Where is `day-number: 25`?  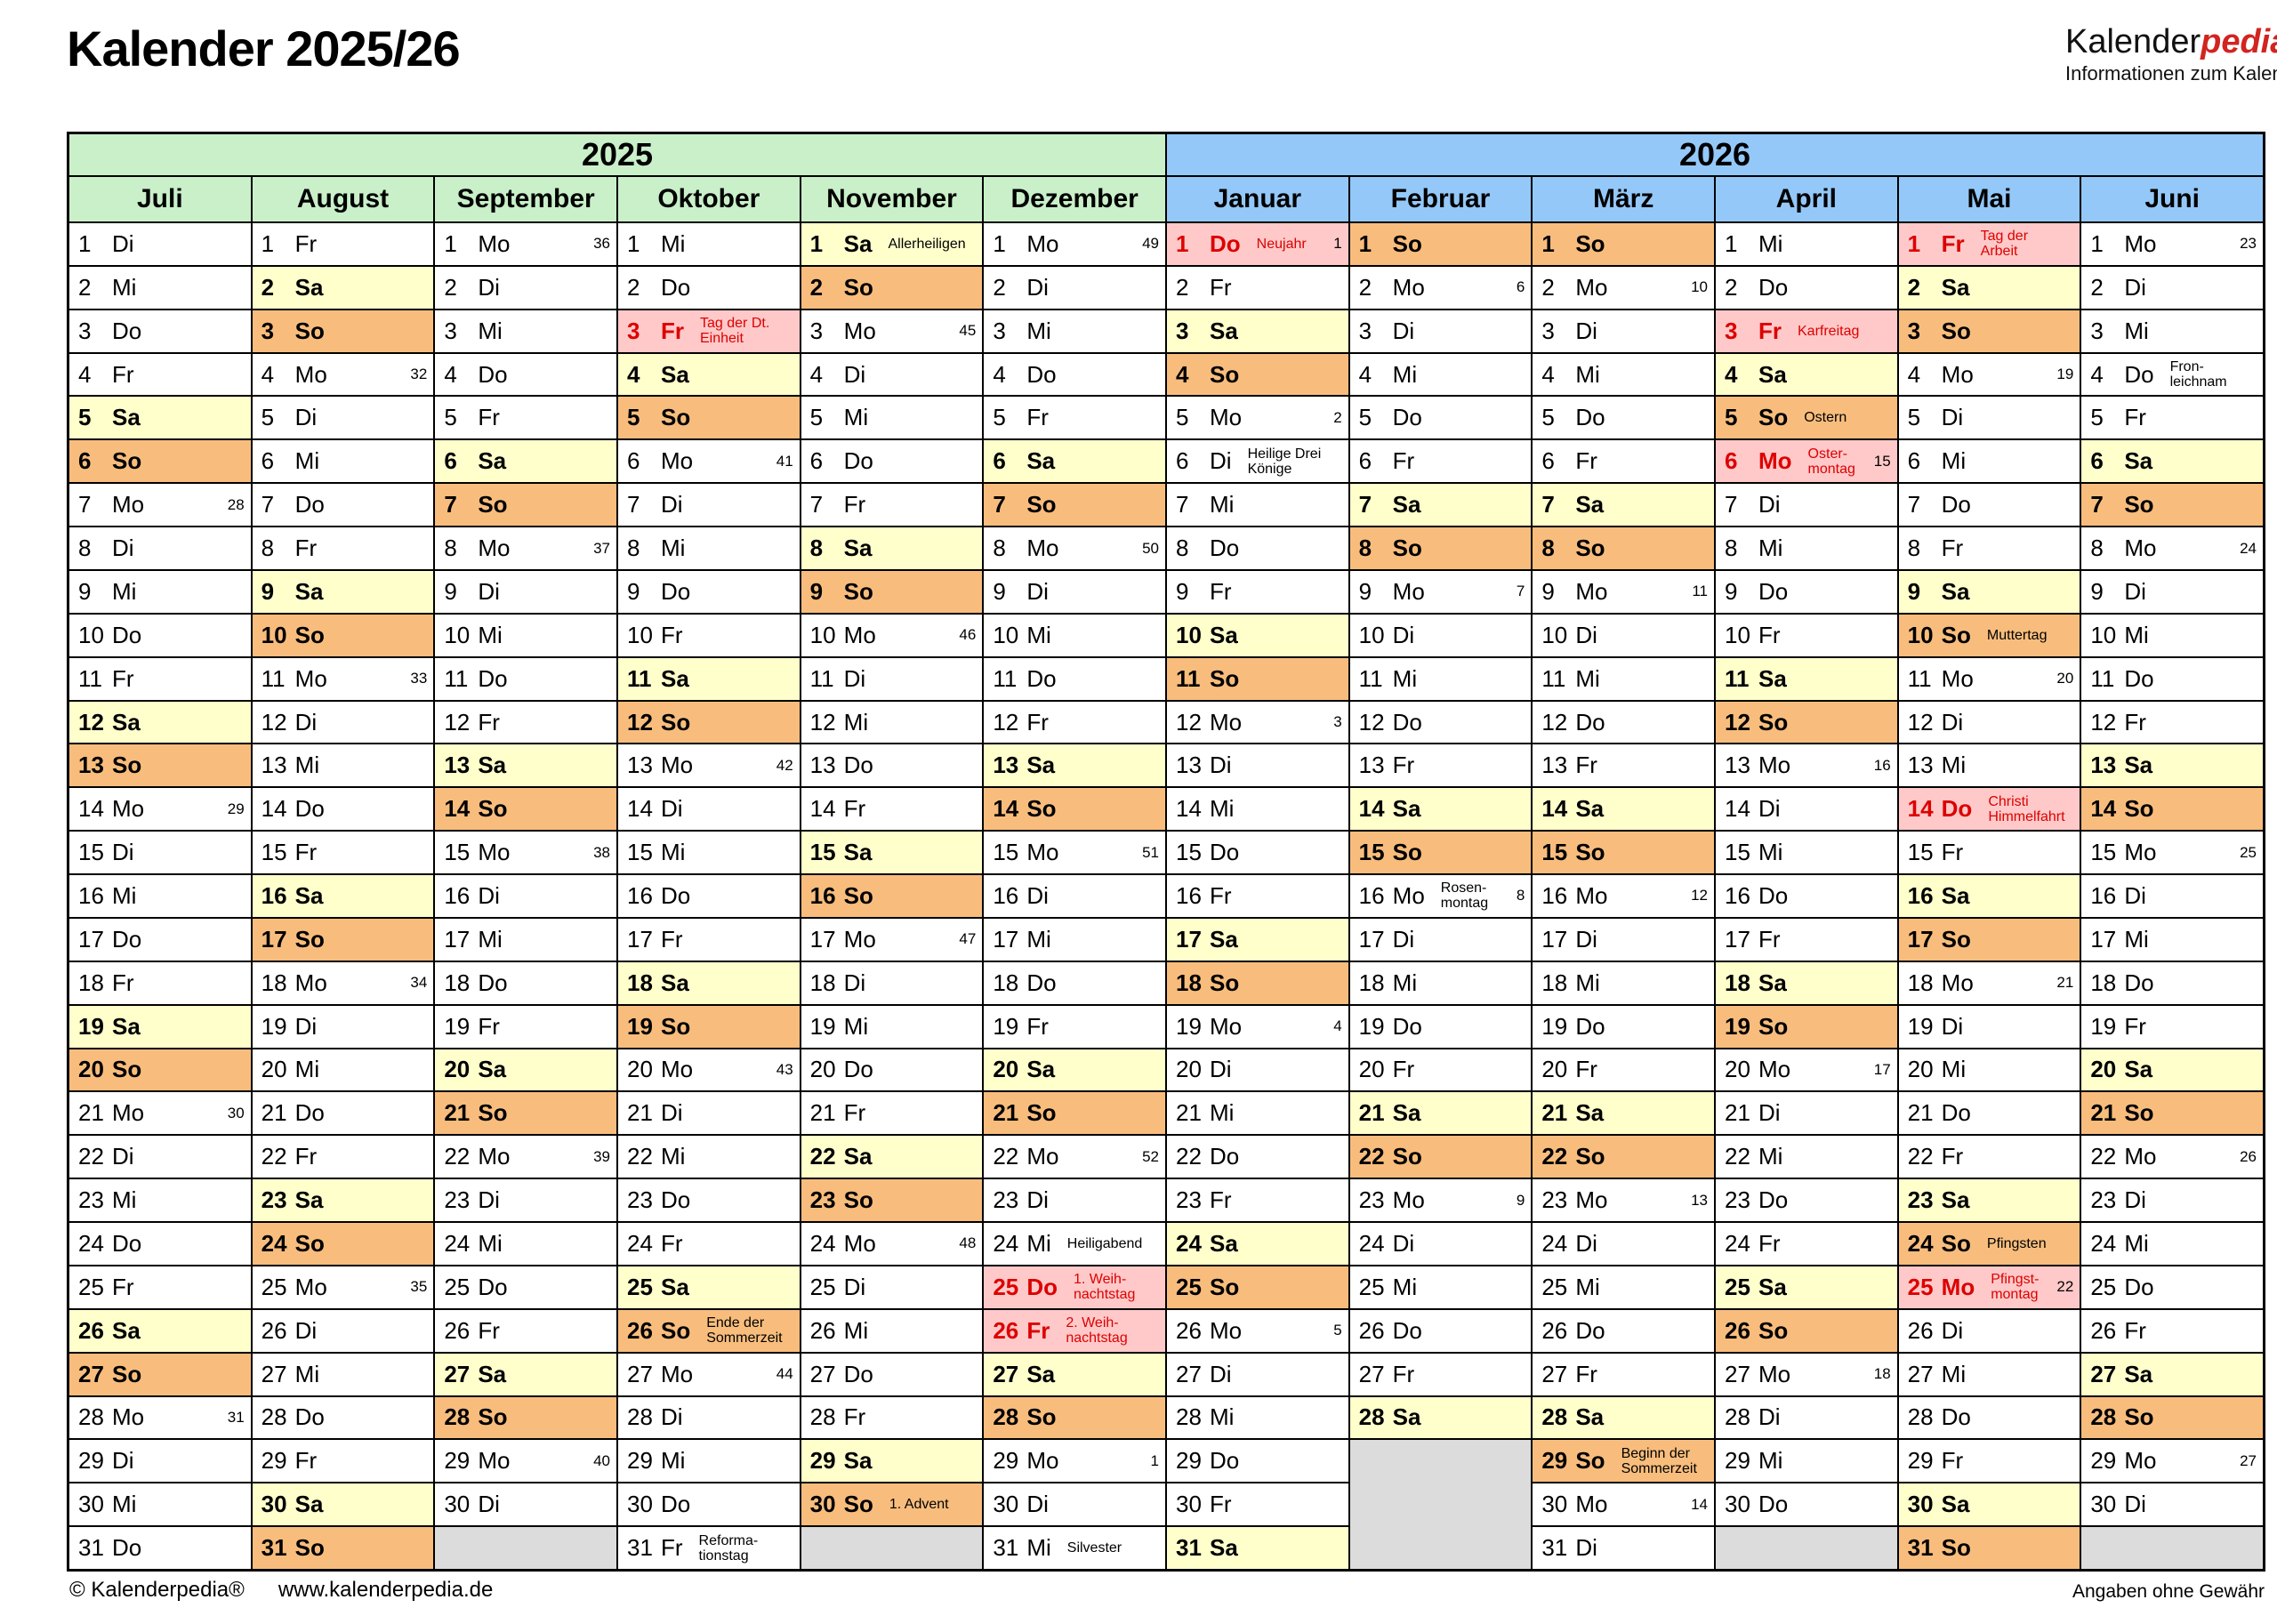 day-number: 25 is located at coordinates (1920, 1286).